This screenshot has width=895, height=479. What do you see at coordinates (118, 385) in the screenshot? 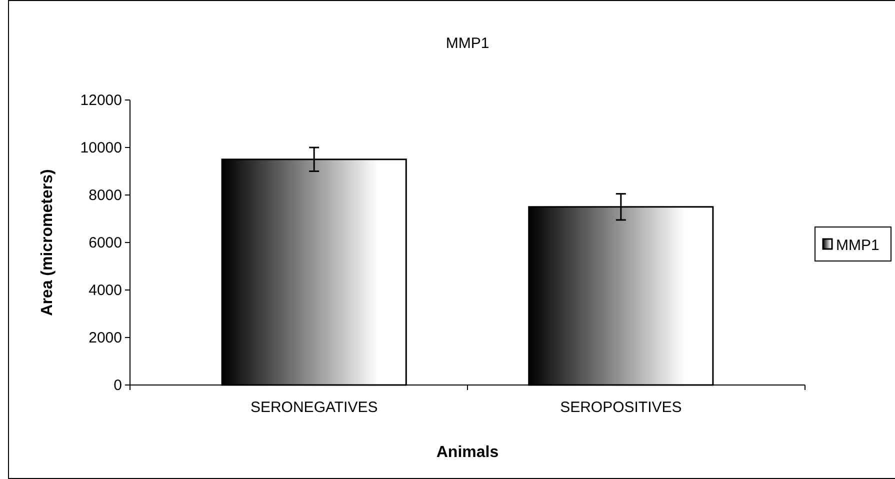
I see `y-tick-label: 0` at bounding box center [118, 385].